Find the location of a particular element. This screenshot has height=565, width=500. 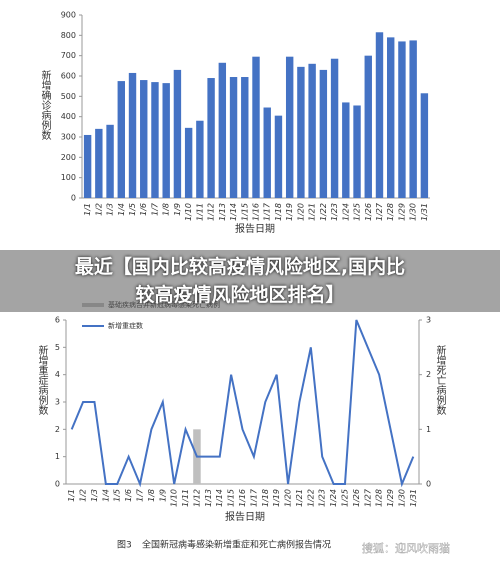

y-axis-title: 新增确诊病例数 is located at coordinates (45, 105).